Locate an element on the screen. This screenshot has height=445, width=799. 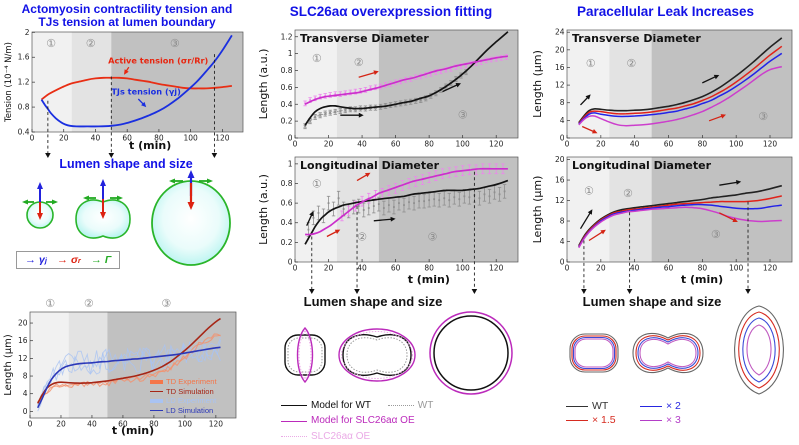
svg-text: 1.6 is located at coordinates (24, 57).